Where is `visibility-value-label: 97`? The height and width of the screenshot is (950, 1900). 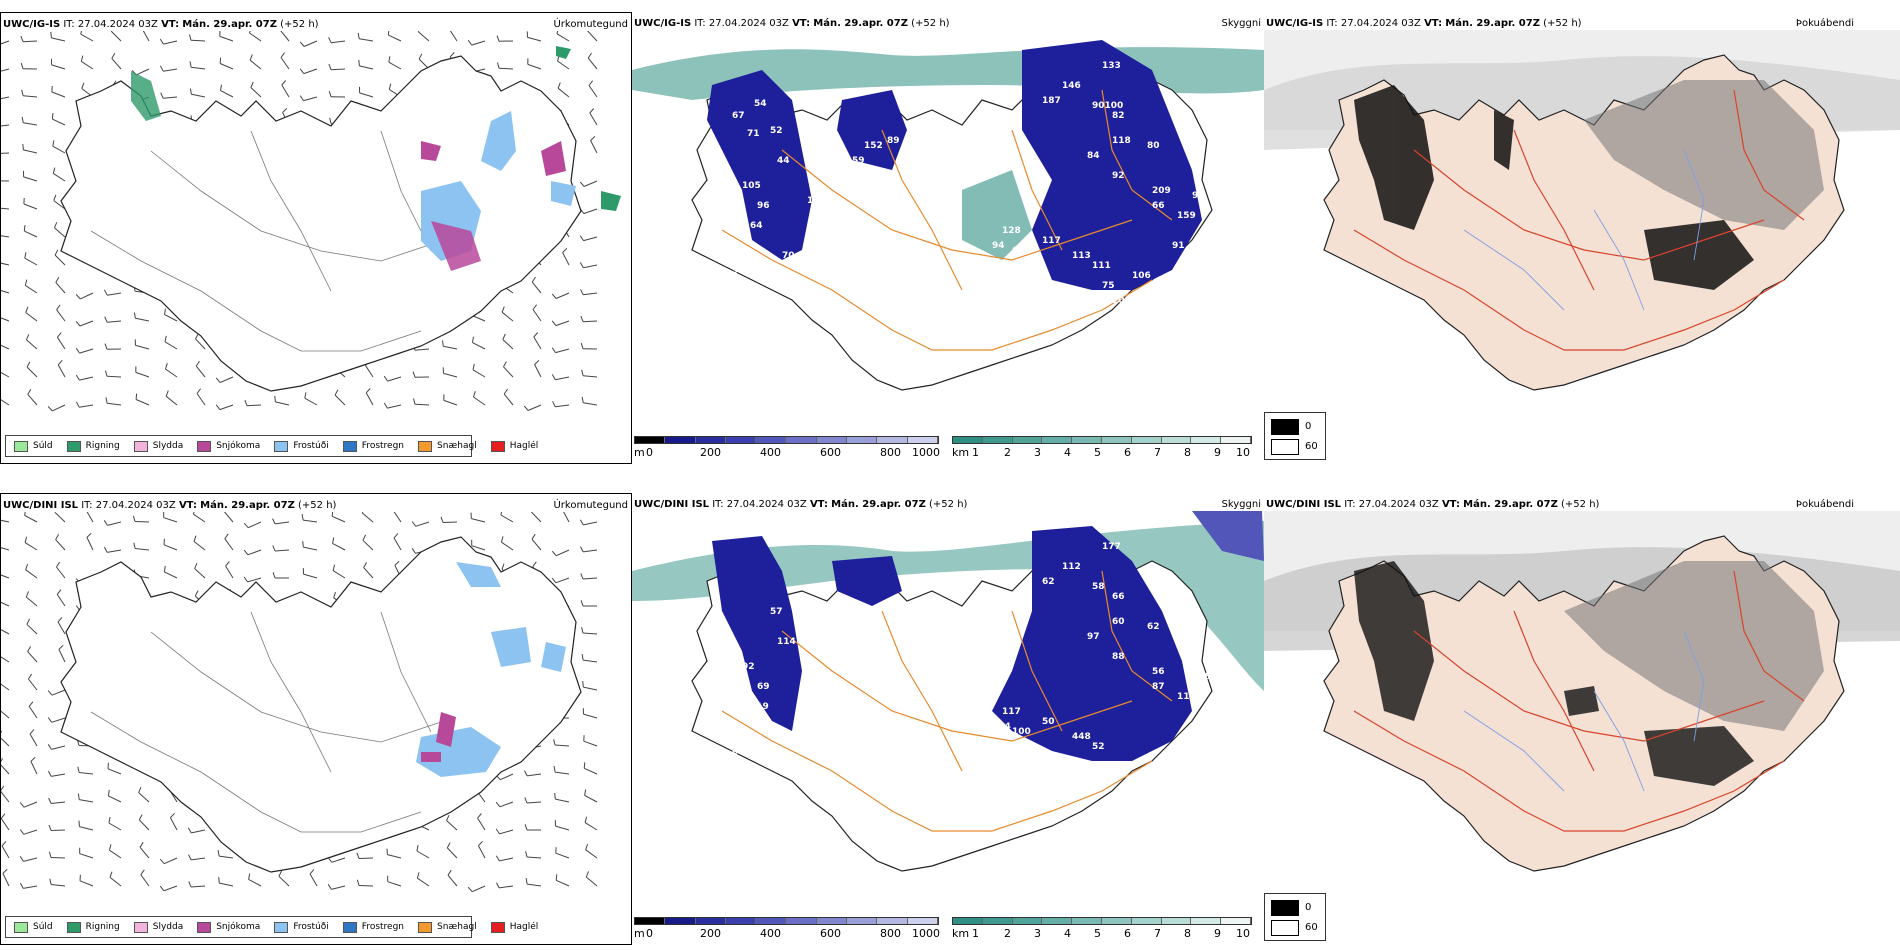
visibility-value-label: 97 is located at coordinates (773, 276).